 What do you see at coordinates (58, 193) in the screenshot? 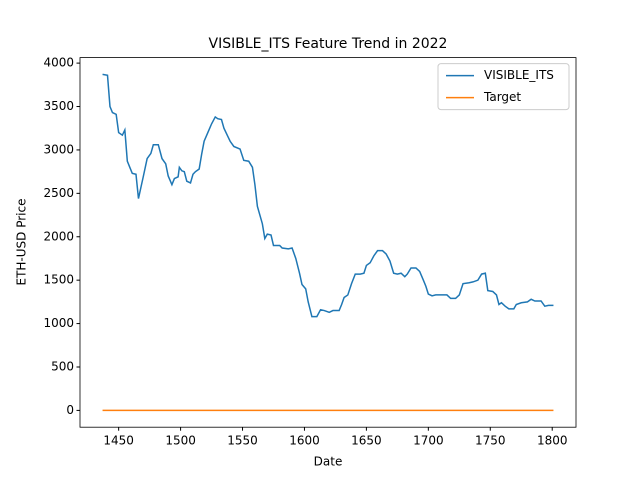
I see `y-tick-label: 2500` at bounding box center [58, 193].